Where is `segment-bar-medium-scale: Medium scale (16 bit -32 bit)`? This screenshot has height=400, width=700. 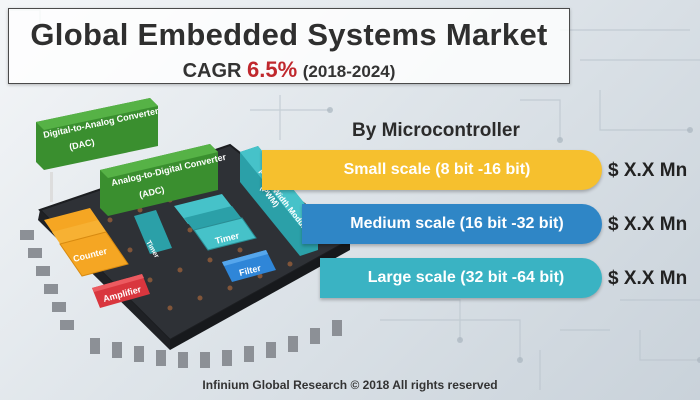
segment-bar-medium-scale: Medium scale (16 bit -32 bit) is located at coordinates (452, 224).